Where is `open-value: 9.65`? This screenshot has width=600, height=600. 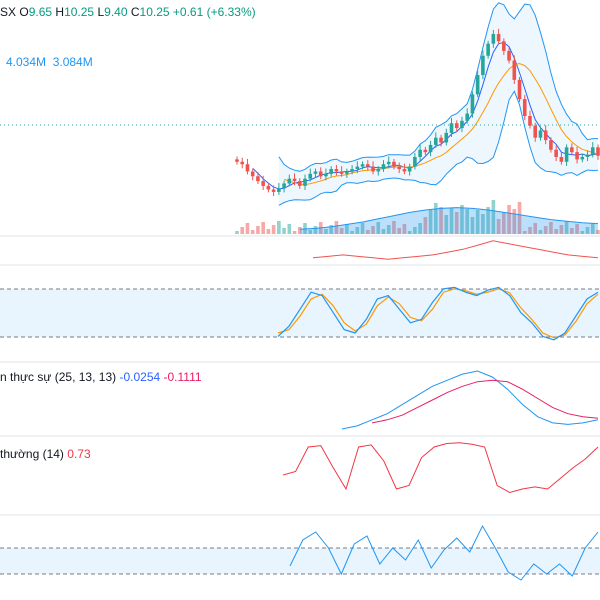 open-value: 9.65 is located at coordinates (40, 12).